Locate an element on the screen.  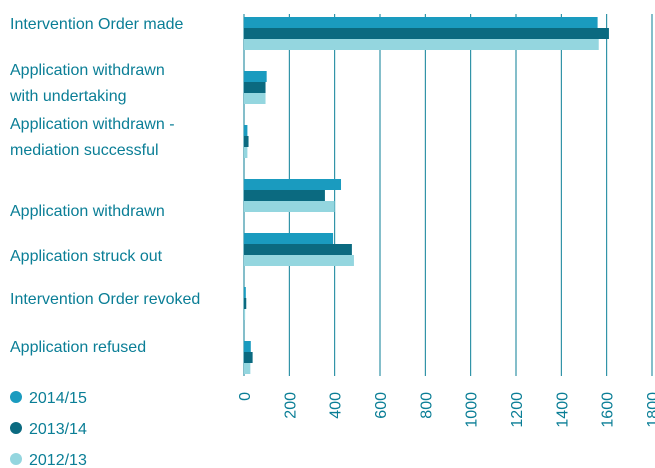
x-tick-label: 200 is located at coordinates (290, 405).